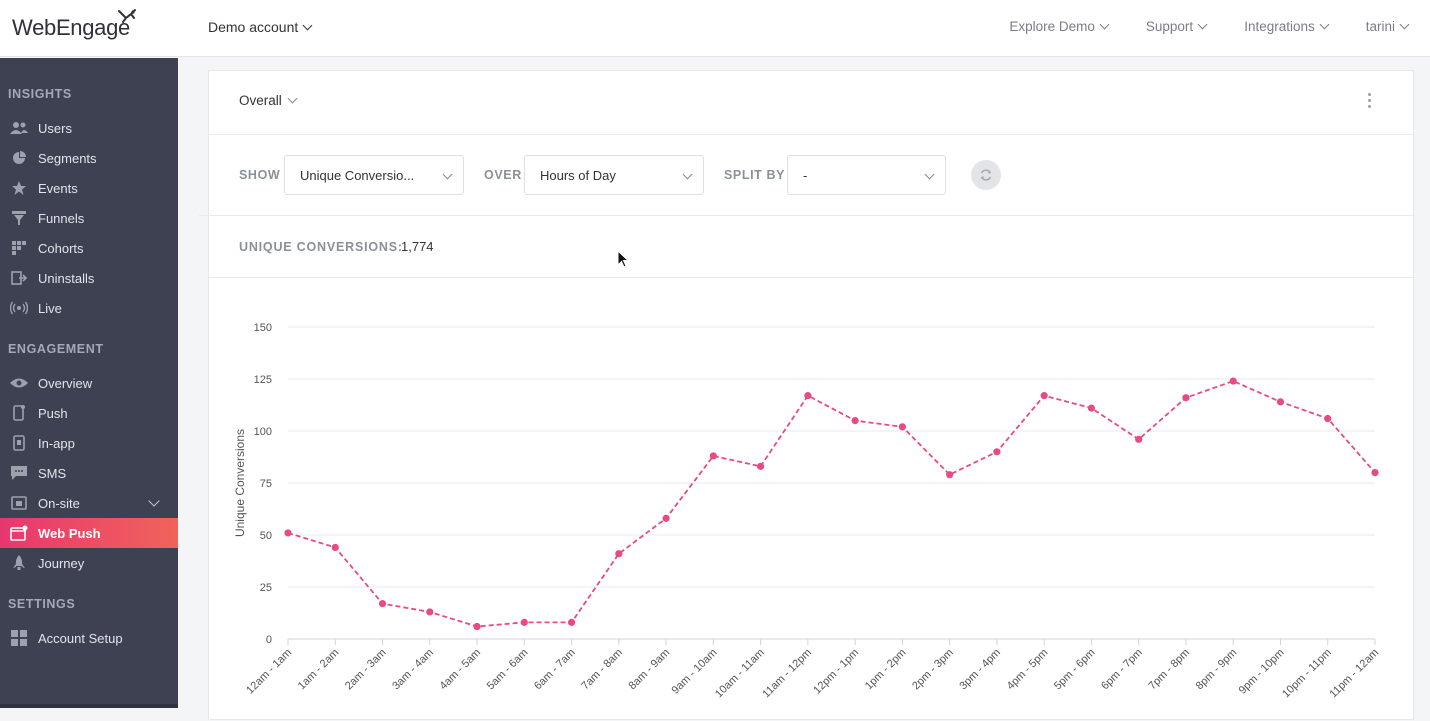 This screenshot has width=1430, height=721. Describe the element at coordinates (805, 175) in the screenshot. I see `split-by-select-value: -` at that location.